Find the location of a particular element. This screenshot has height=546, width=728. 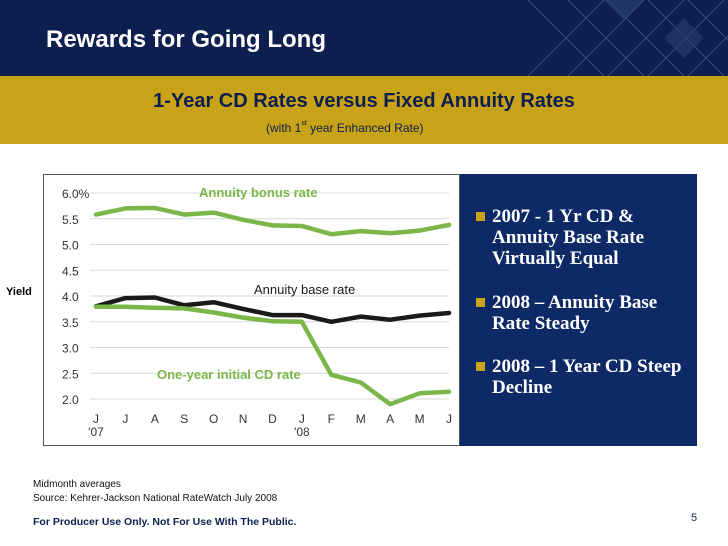

bullet-item: 2008 – Annuity Base Rate Steady is located at coordinates (584, 313).